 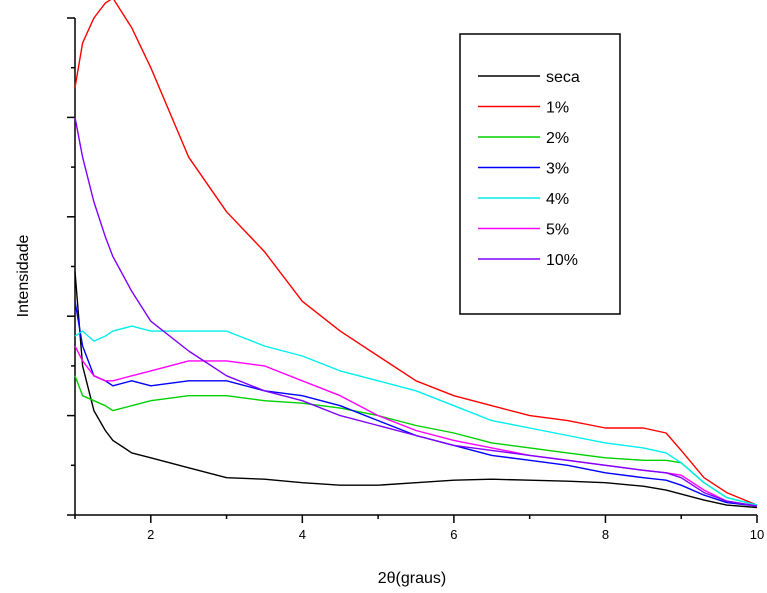 I want to click on legend-label: 1%, so click(x=557, y=108).